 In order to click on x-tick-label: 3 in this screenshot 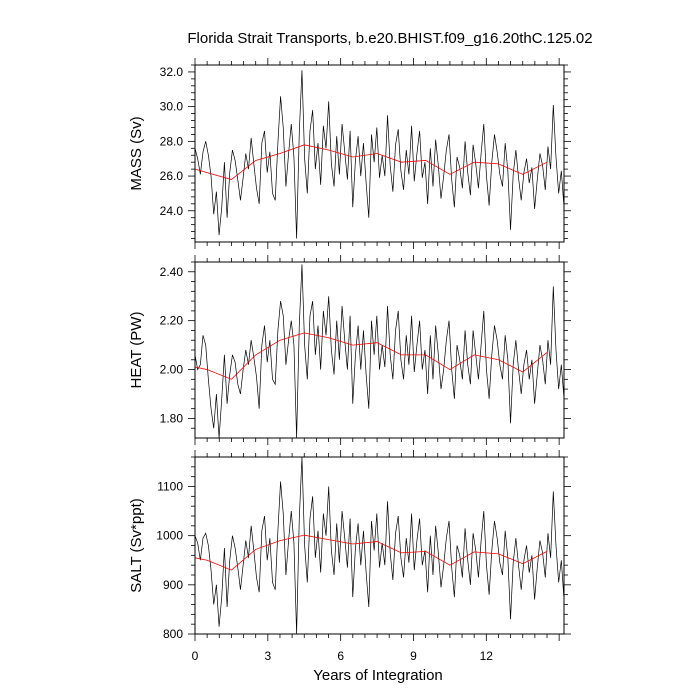, I will do `click(267, 656)`.